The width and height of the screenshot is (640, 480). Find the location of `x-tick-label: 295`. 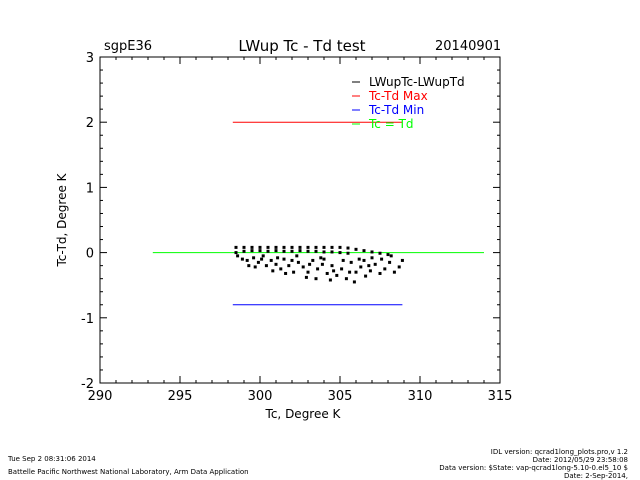

x-tick-label: 295 is located at coordinates (180, 396).